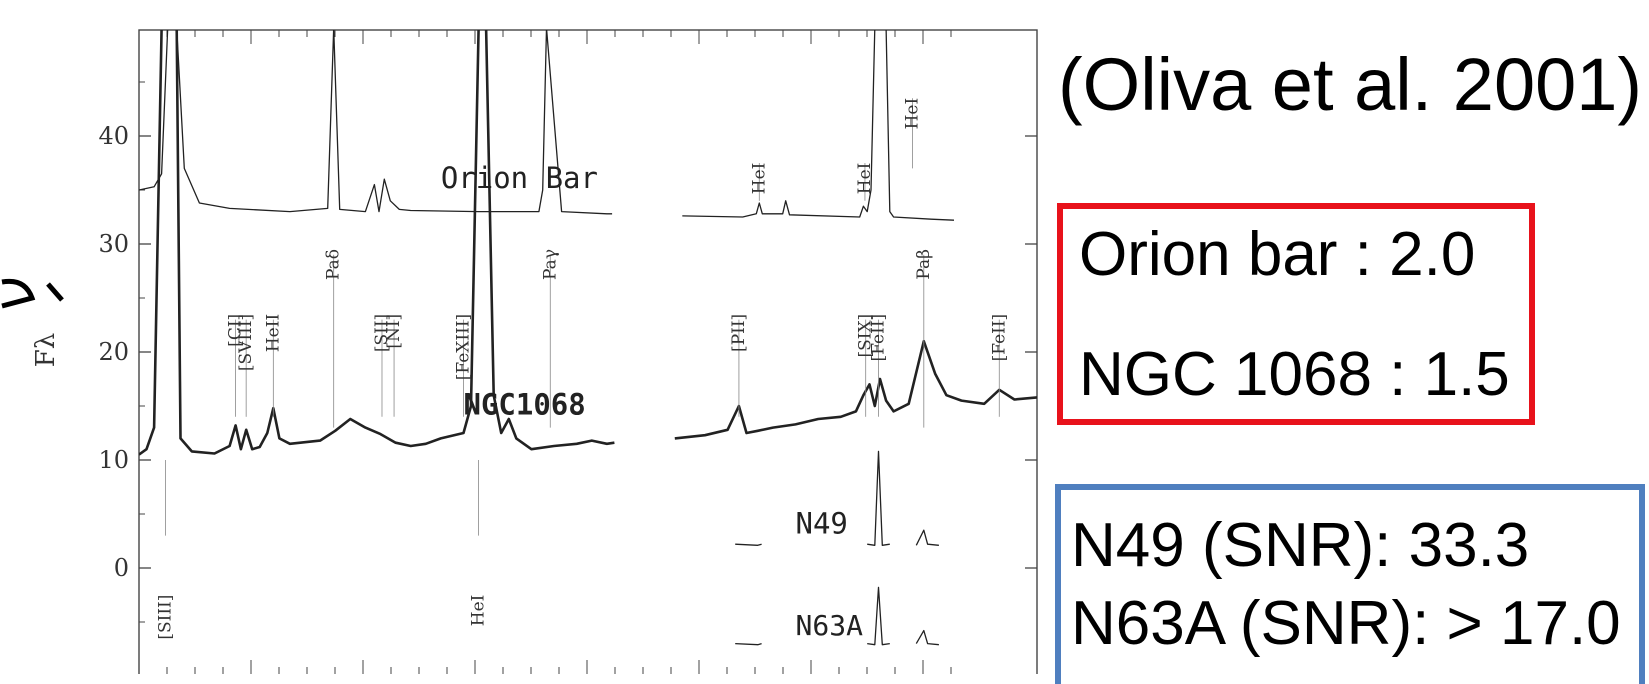 Image resolution: width=1649 pixels, height=684 pixels. What do you see at coordinates (1277, 254) in the screenshot?
I see `orion-ratio-text: Orion bar : 2.0` at bounding box center [1277, 254].